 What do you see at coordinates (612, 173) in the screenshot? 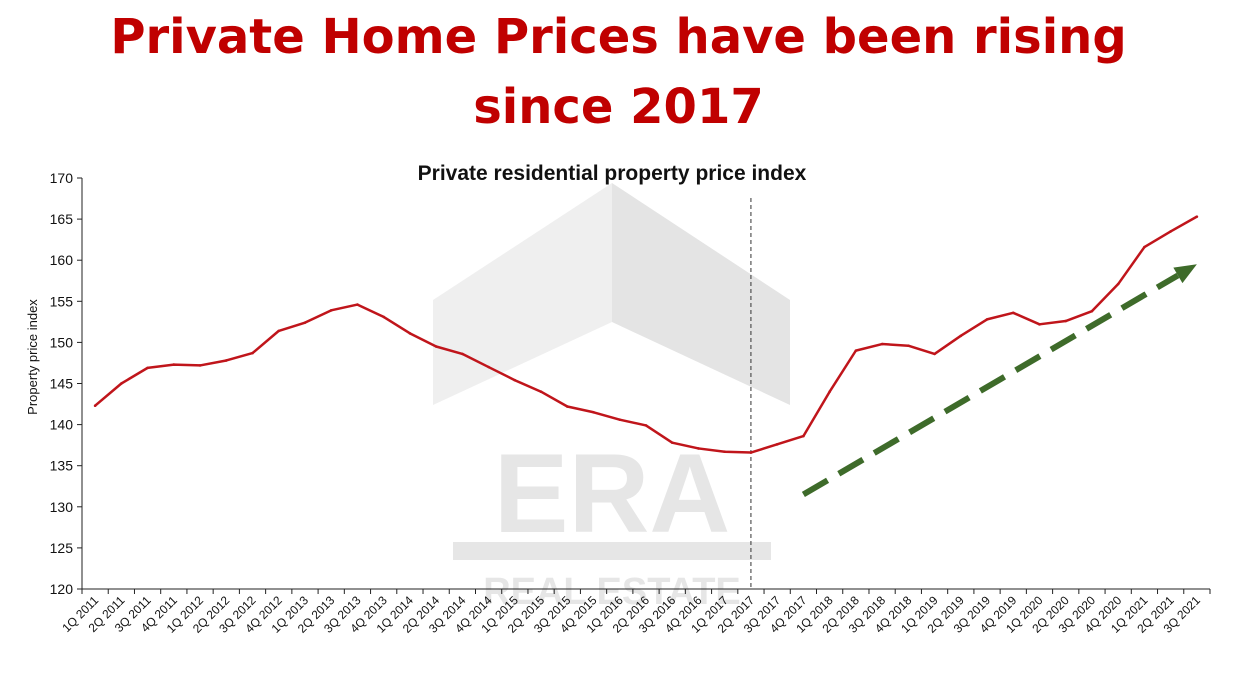
I see `chart-title: Private residential property price index` at bounding box center [612, 173].